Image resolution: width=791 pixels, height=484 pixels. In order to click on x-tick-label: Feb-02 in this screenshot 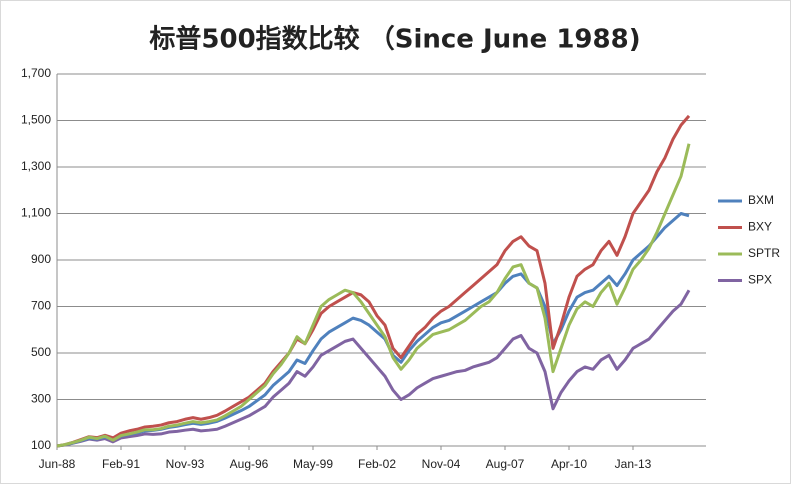, I will do `click(377, 464)`.